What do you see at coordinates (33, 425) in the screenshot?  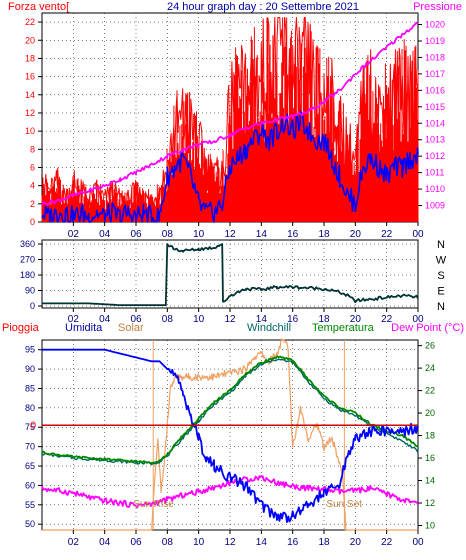 I see `rain-zero-label: 0` at bounding box center [33, 425].